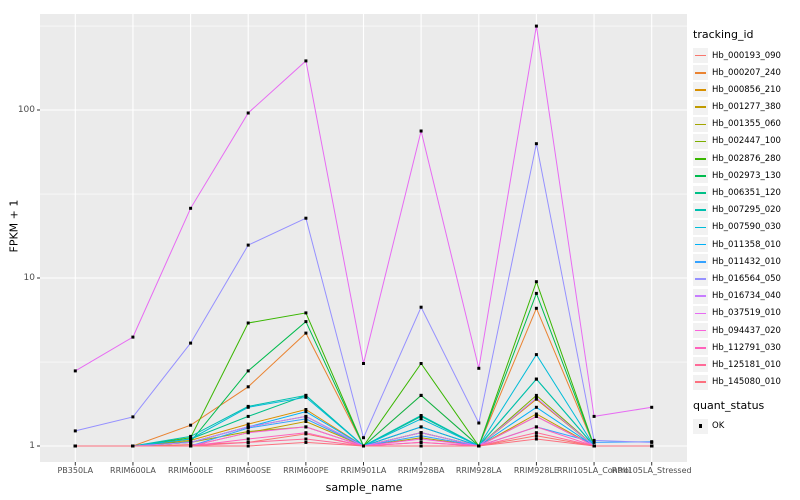  What do you see at coordinates (746, 55) in the screenshot?
I see `legend-item: Hb_000193_090` at bounding box center [746, 55].